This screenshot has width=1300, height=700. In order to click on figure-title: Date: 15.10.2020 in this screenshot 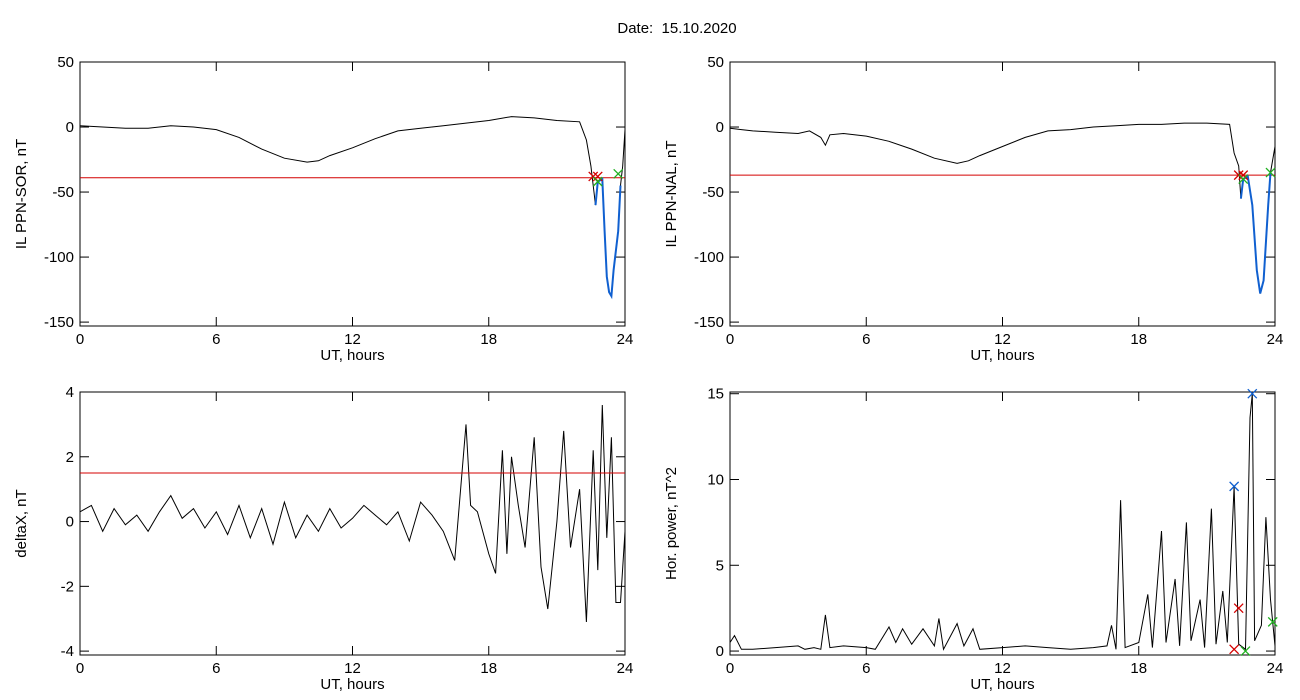, I will do `click(676, 28)`.